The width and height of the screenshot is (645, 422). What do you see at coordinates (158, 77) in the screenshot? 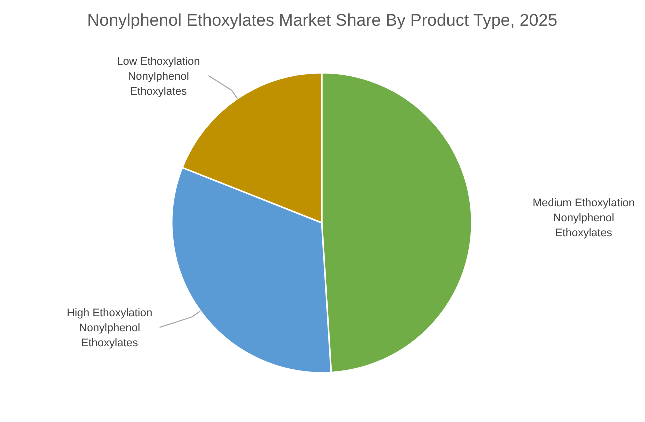
I see `slice-label: Low Ethoxylation Nonylphenol Ethoxylates` at bounding box center [158, 77].